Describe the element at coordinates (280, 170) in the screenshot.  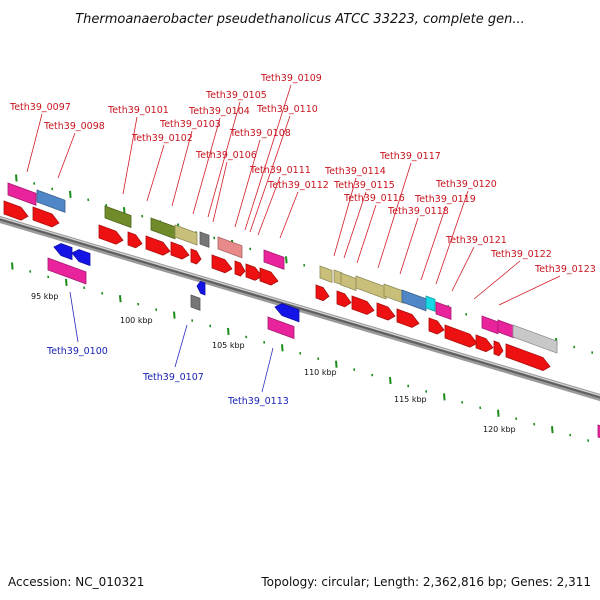
I see `gene-label: Teth39_0111` at that location.